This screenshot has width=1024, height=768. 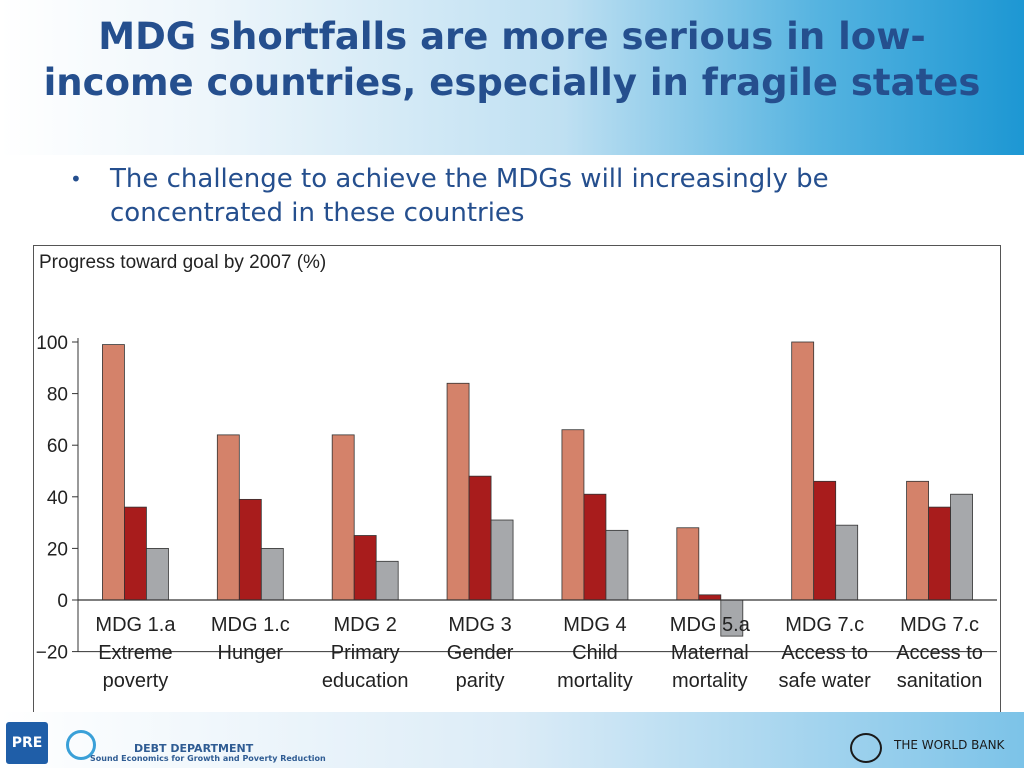 I want to click on x-category-label: Child, so click(x=595, y=653).